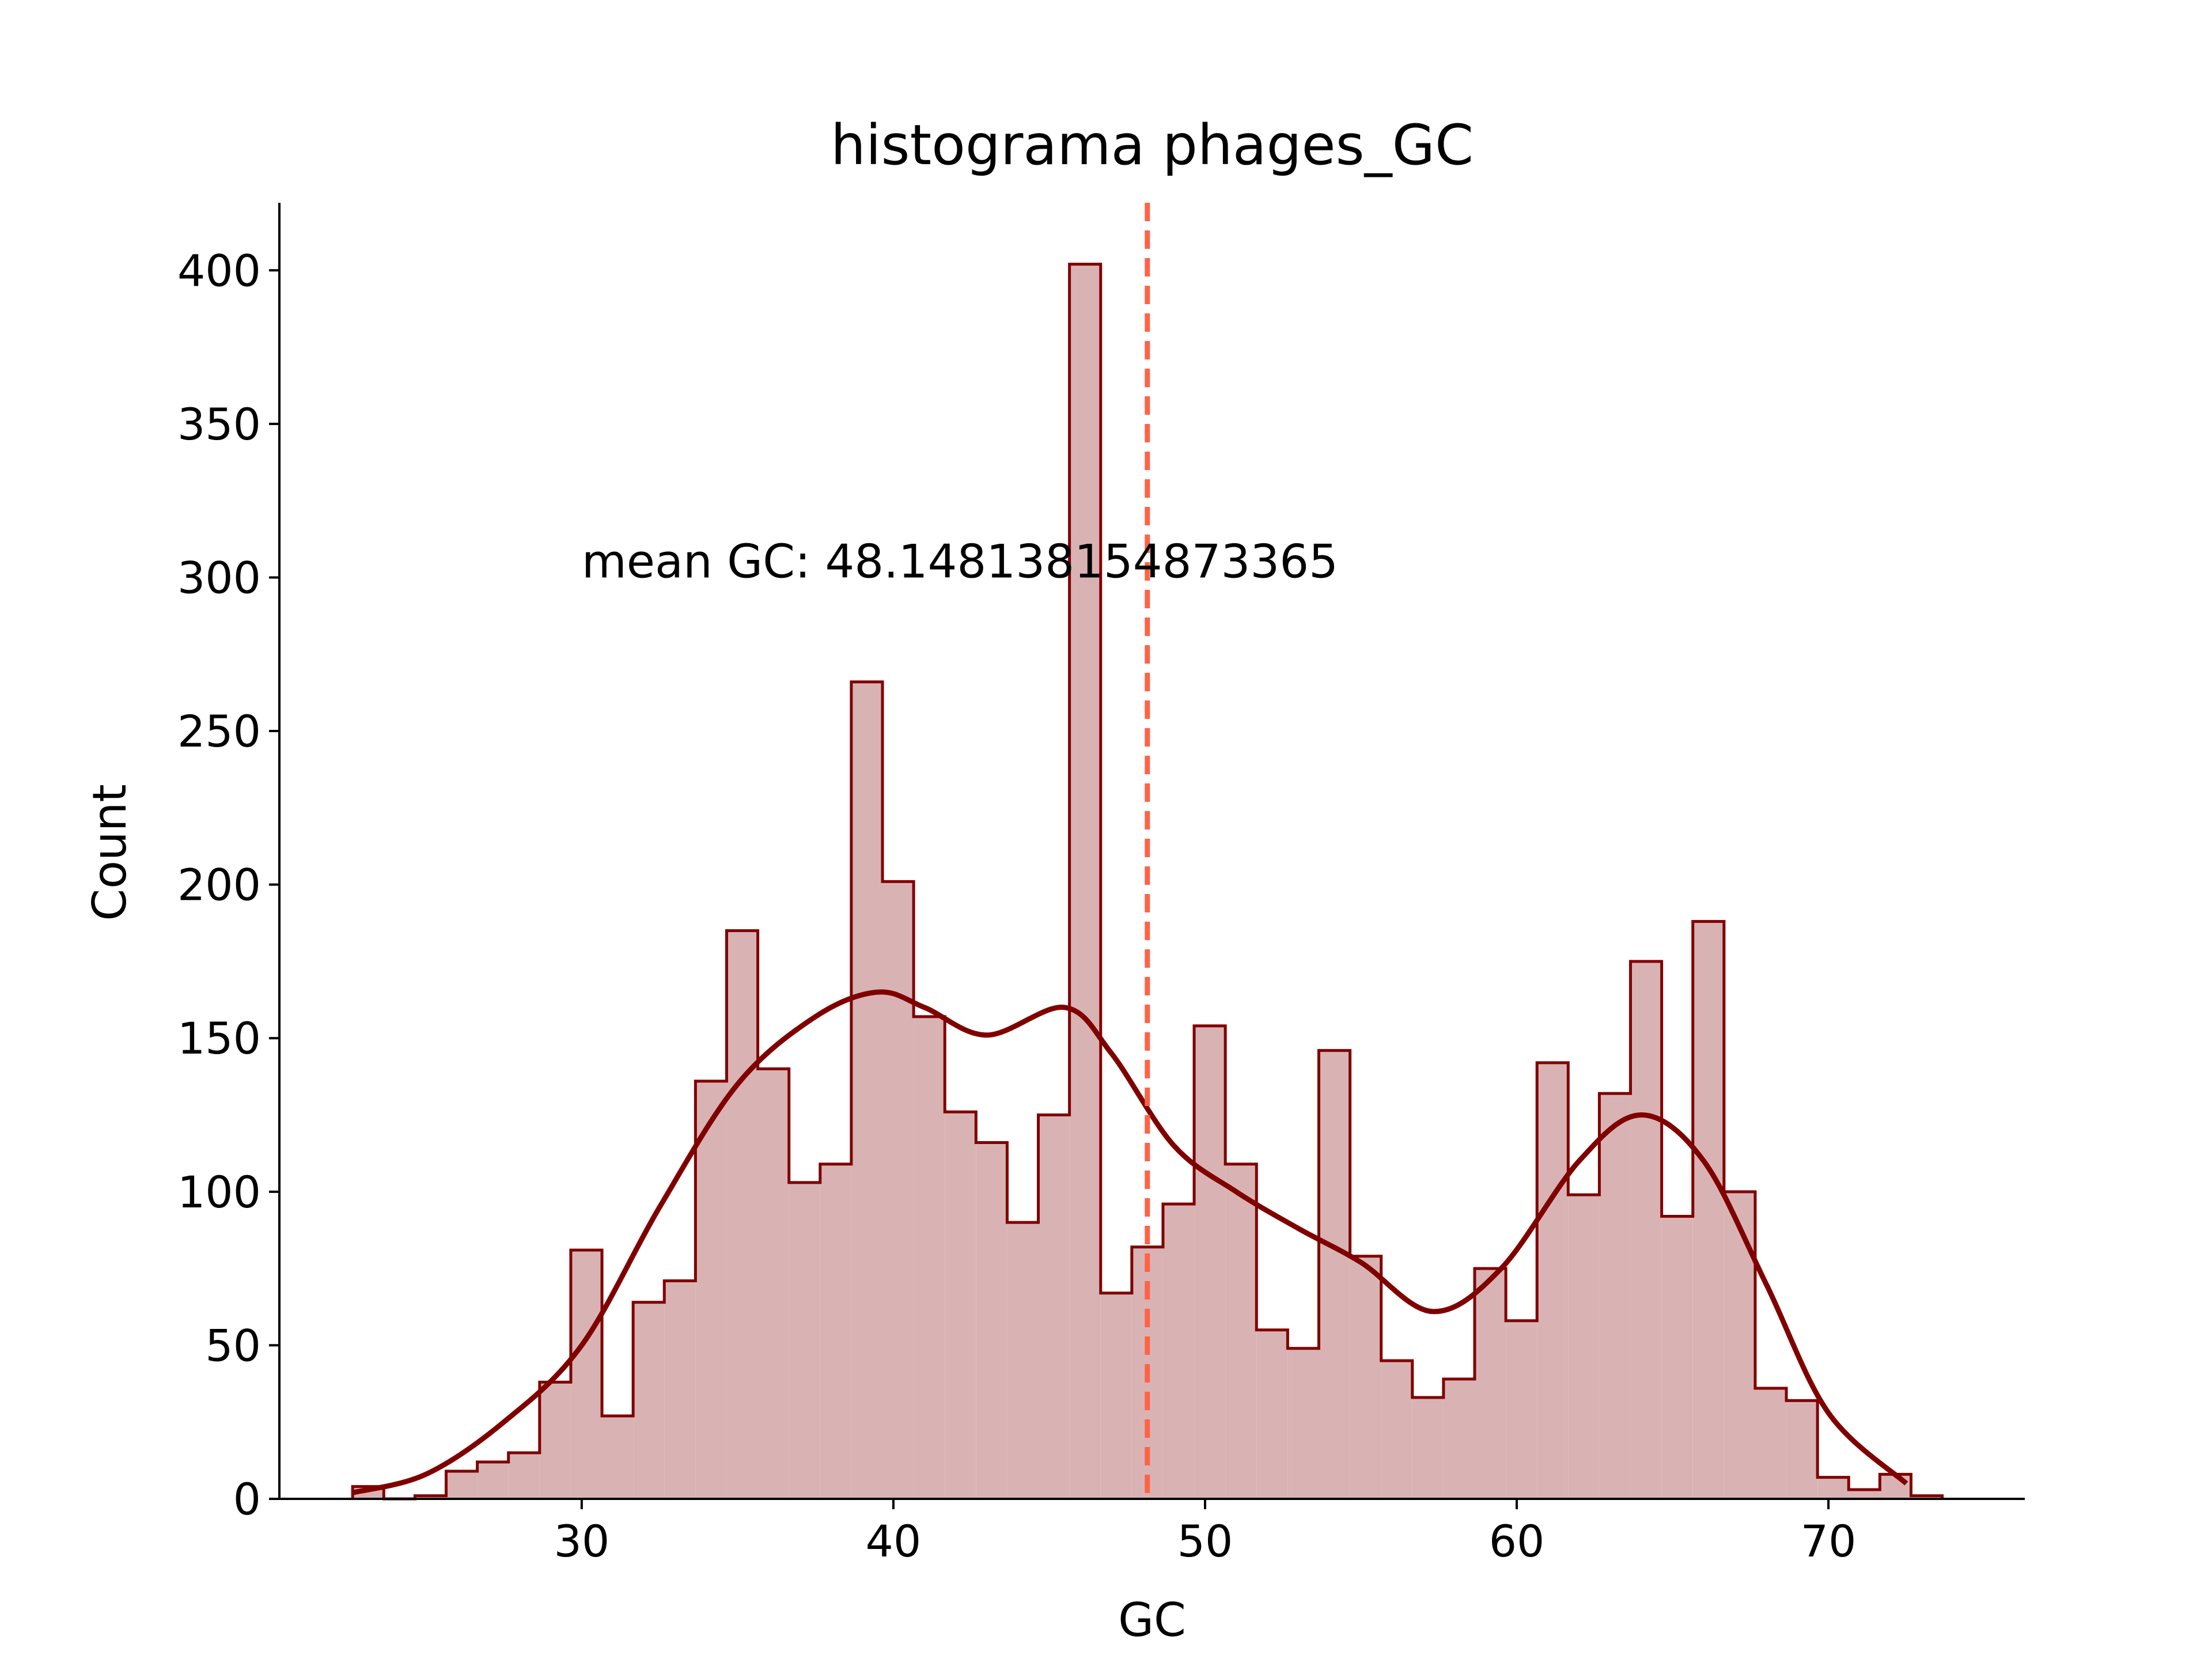 This screenshot has height=1659, width=2212. What do you see at coordinates (247, 1499) in the screenshot?
I see `y-tick-label: 0` at bounding box center [247, 1499].